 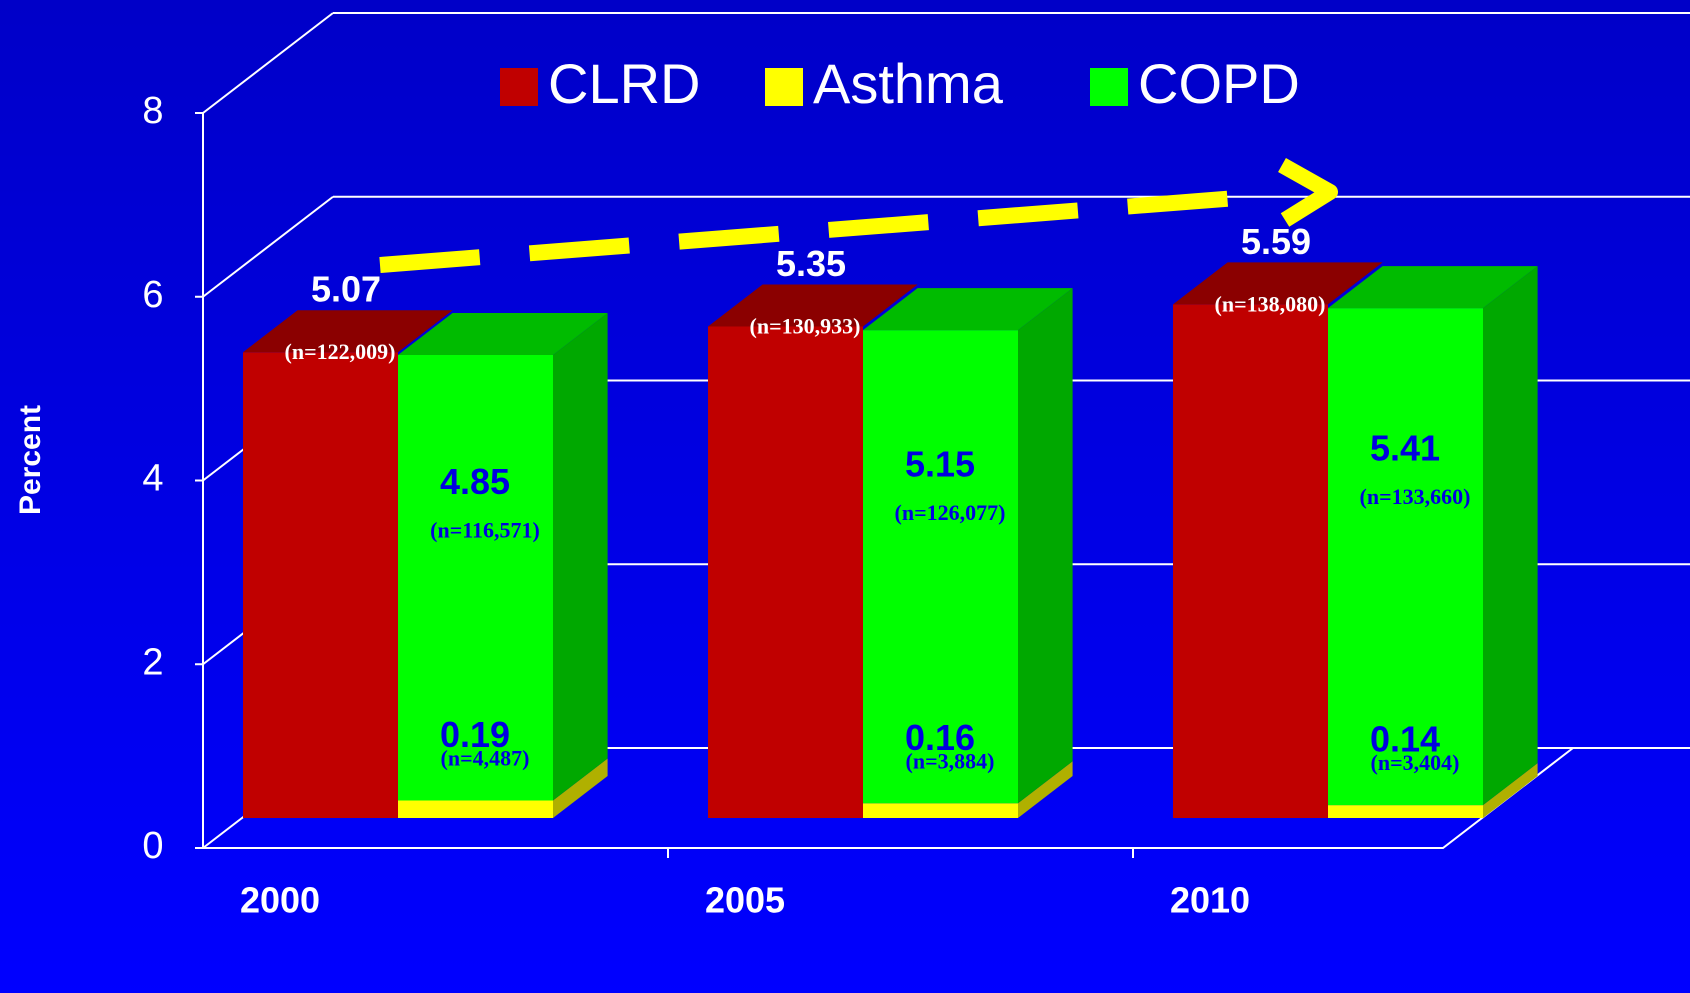 What do you see at coordinates (152, 295) in the screenshot?
I see `y-tick-label: 6` at bounding box center [152, 295].